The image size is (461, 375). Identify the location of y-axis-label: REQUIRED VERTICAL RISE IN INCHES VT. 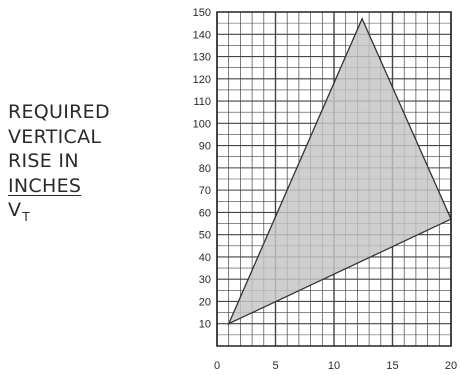
(59, 165).